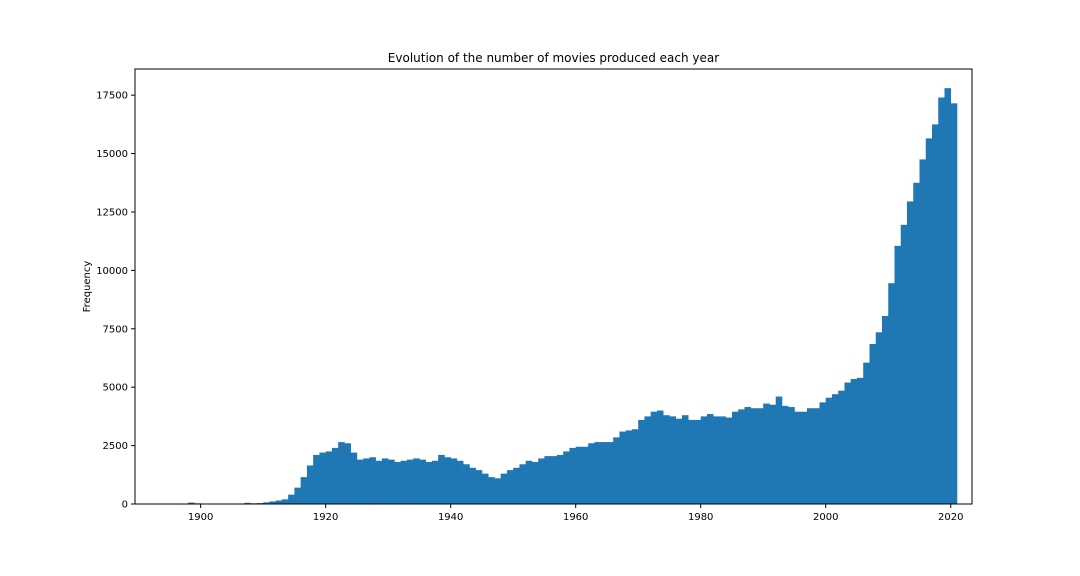  What do you see at coordinates (950, 517) in the screenshot?
I see `x-tick-label: 2020` at bounding box center [950, 517].